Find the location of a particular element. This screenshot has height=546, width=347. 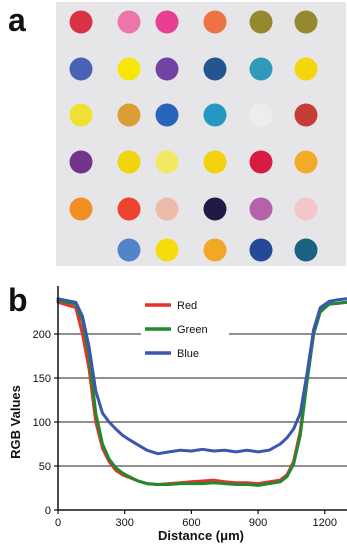

y-tick-label: 50 is located at coordinates (45, 467).